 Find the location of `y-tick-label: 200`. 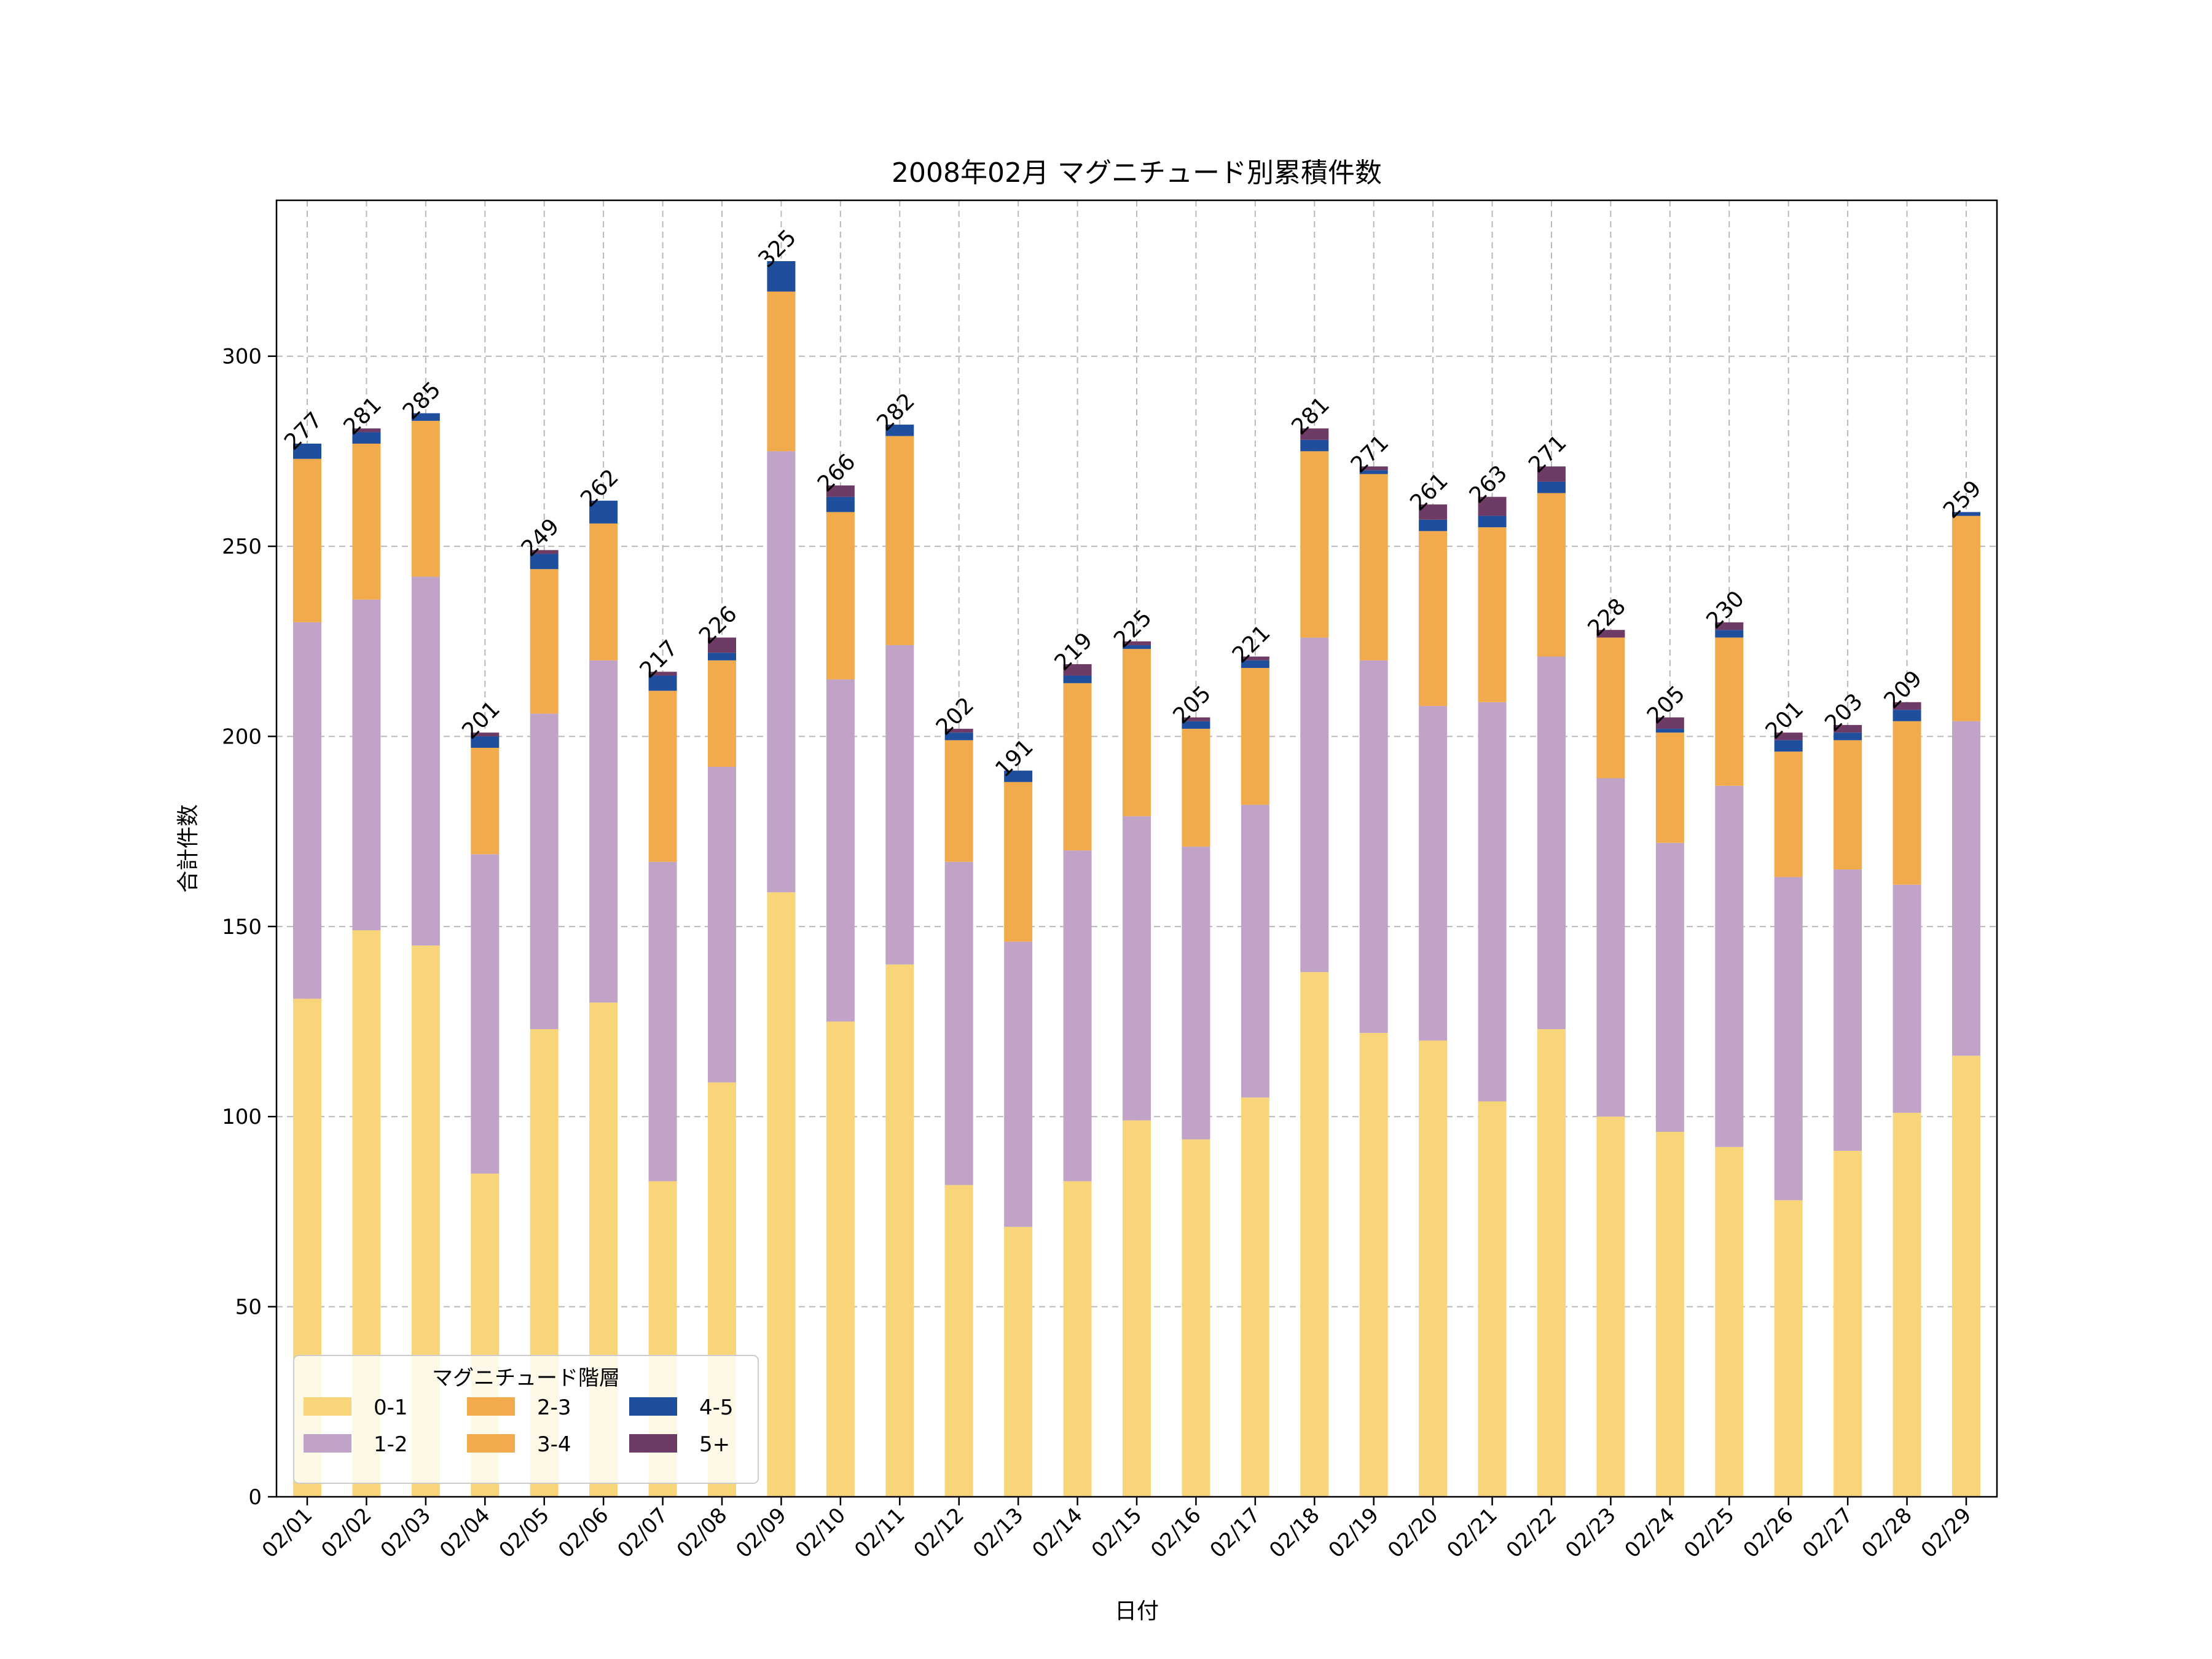

y-tick-label: 200 is located at coordinates (242, 736).